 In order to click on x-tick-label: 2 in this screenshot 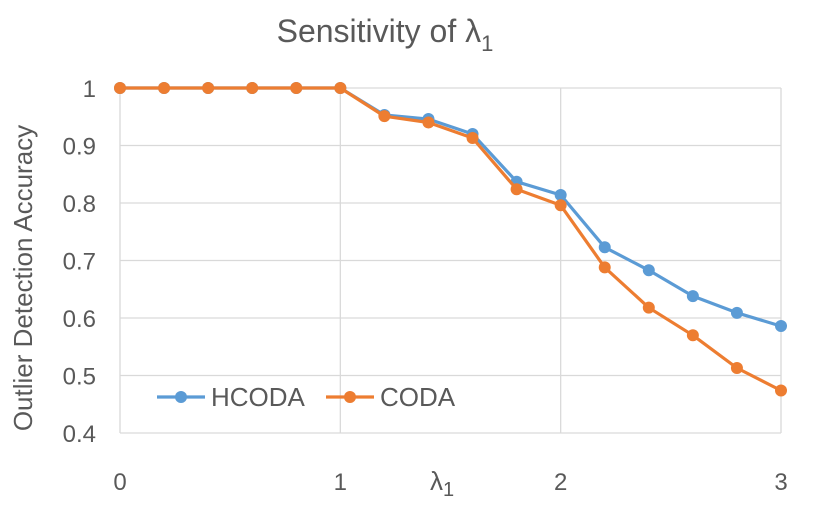, I will do `click(560, 482)`.